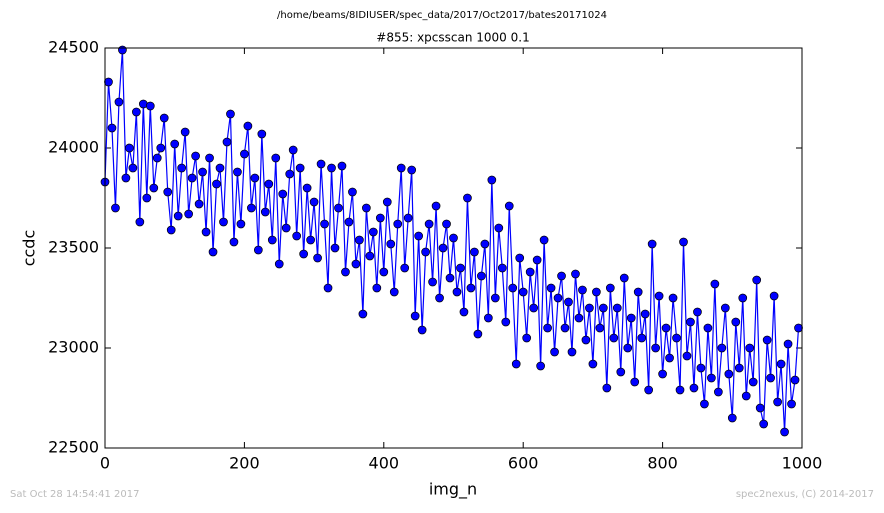 The width and height of the screenshot is (884, 513). What do you see at coordinates (384, 463) in the screenshot?
I see `x-tick-label: 400` at bounding box center [384, 463].